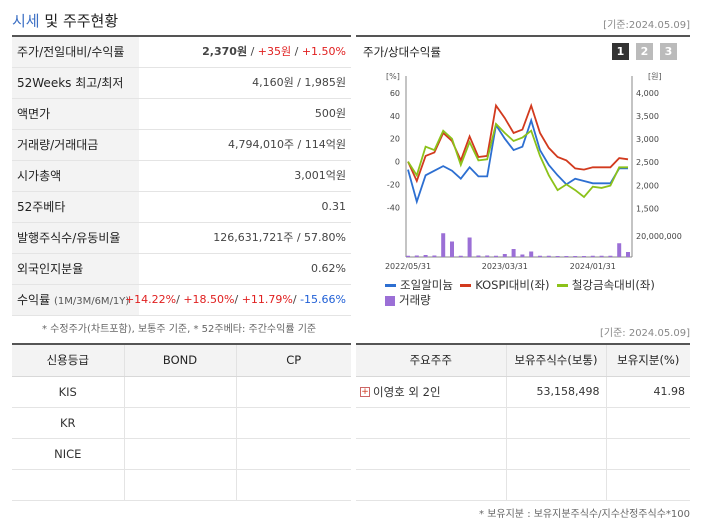 The image size is (702, 525). I want to click on price-change-rate: +1.50%, so click(323, 51).